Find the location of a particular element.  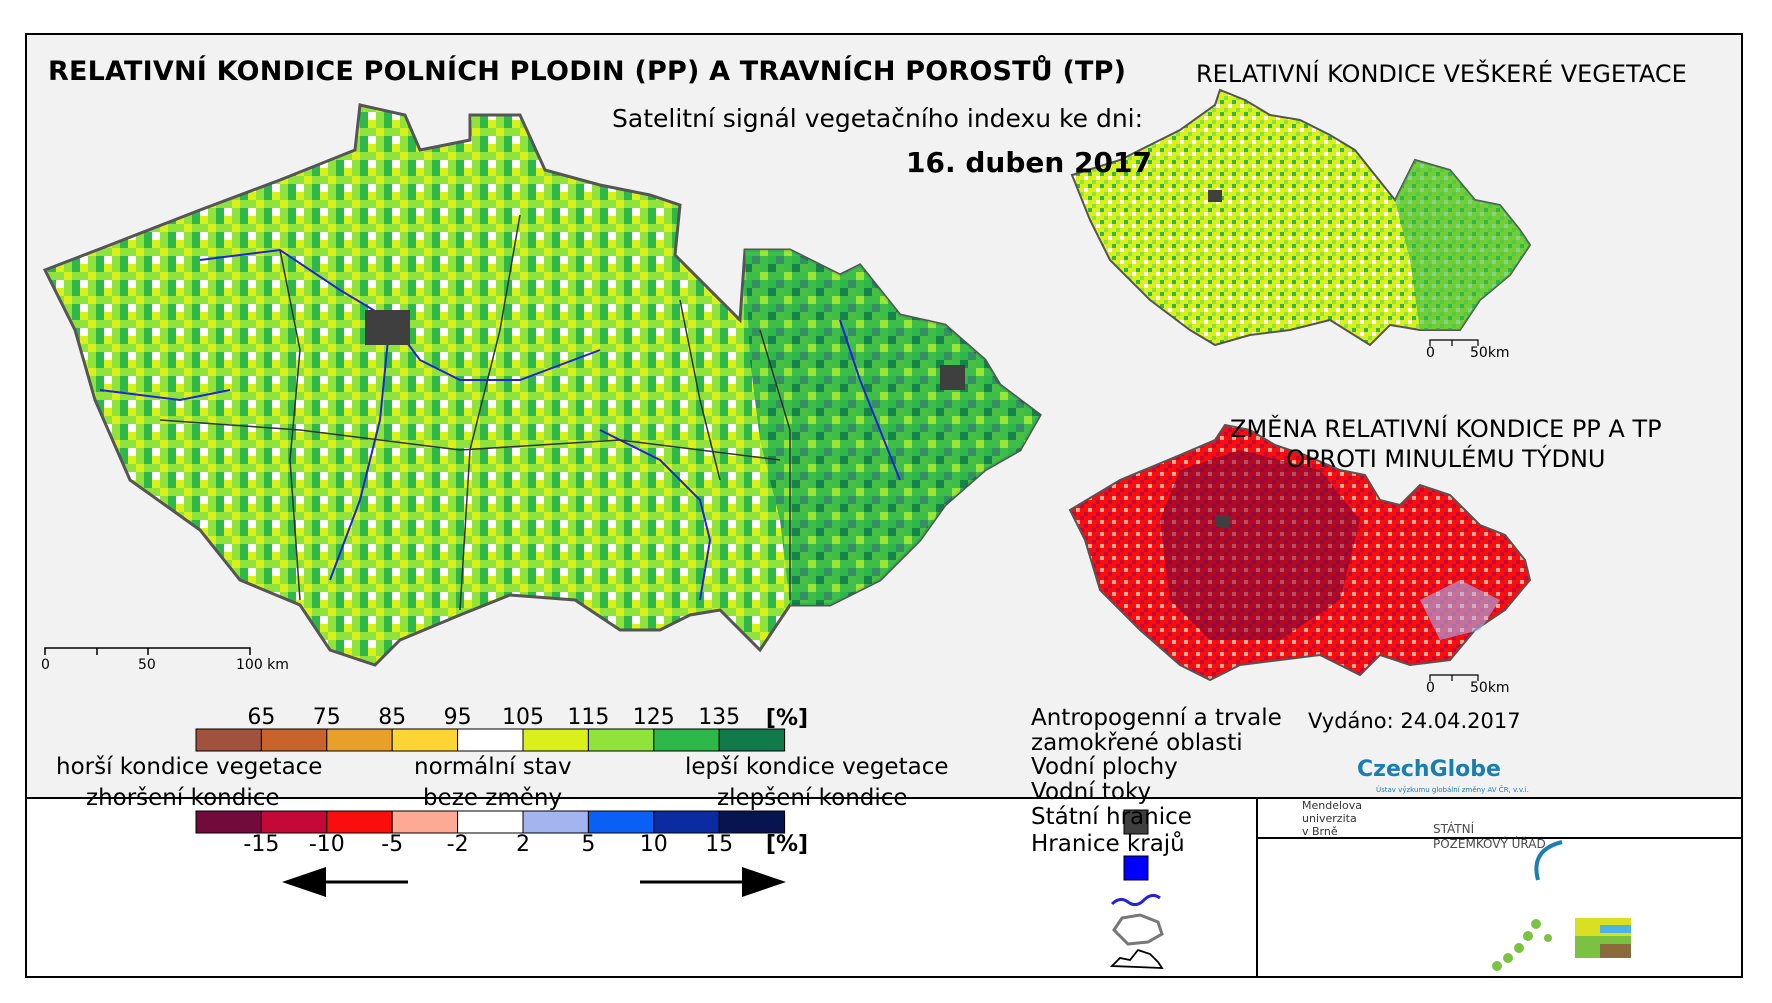

change-scale-bar is located at coordinates (1454, 677).